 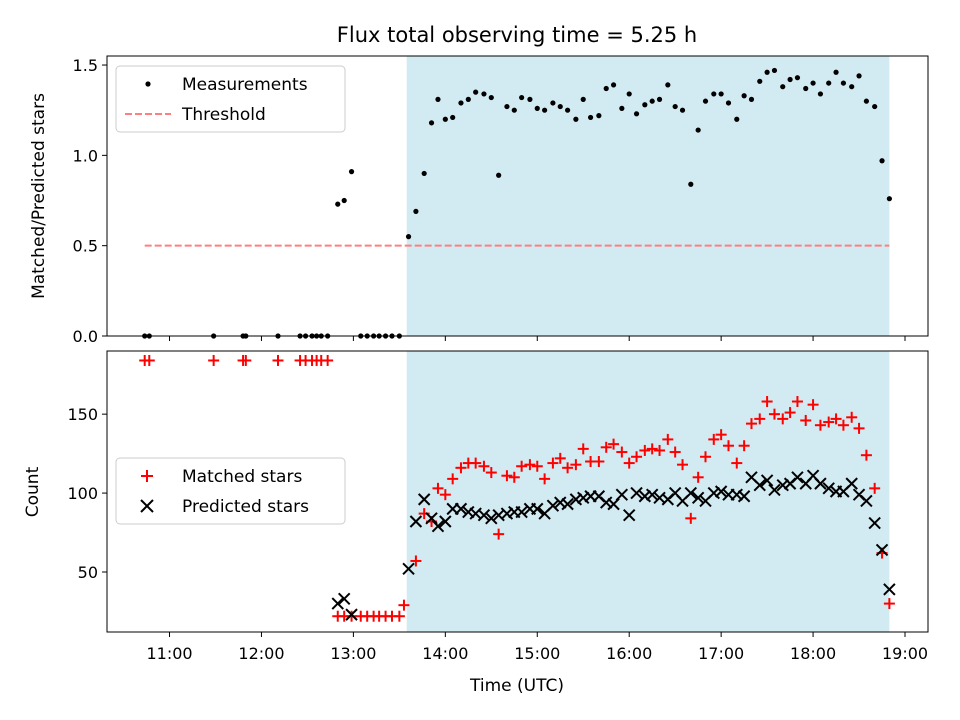 I want to click on ratio-legend: Measurements Threshold, so click(x=230, y=99).